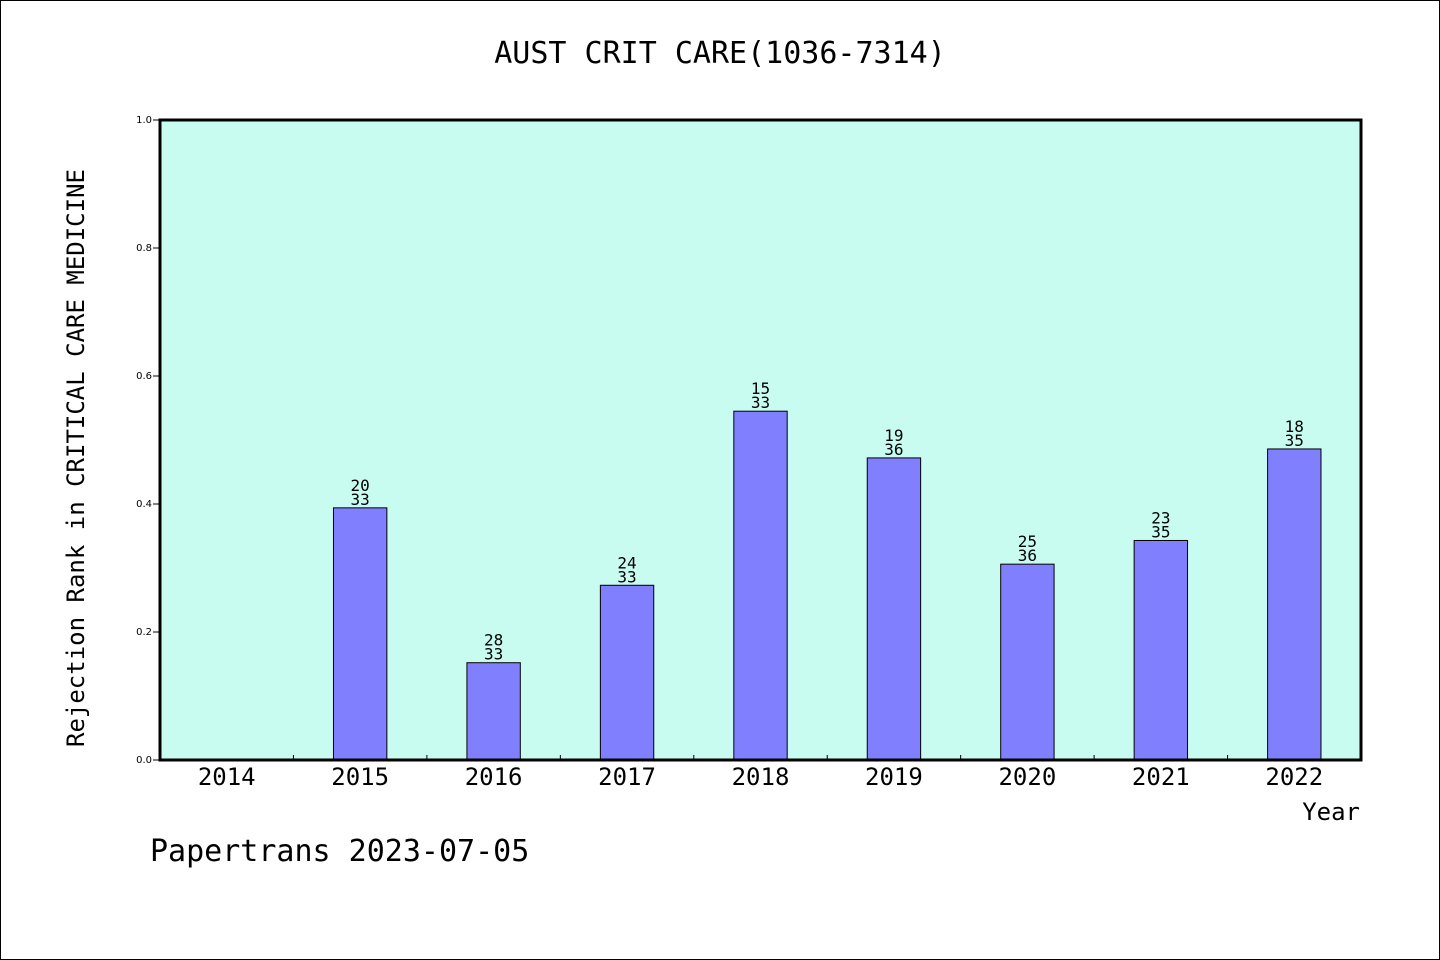 Image resolution: width=1440 pixels, height=960 pixels. What do you see at coordinates (1027, 541) in the screenshot?
I see `bar-rank-label: 25` at bounding box center [1027, 541].